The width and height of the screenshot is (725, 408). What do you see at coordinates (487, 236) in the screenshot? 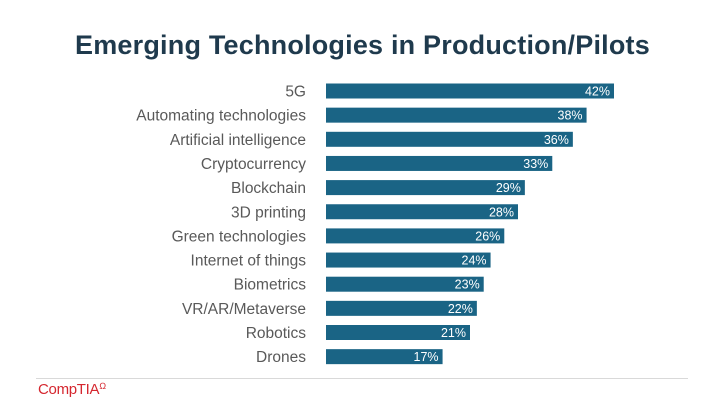
I see `value-label: 26%` at bounding box center [487, 236].